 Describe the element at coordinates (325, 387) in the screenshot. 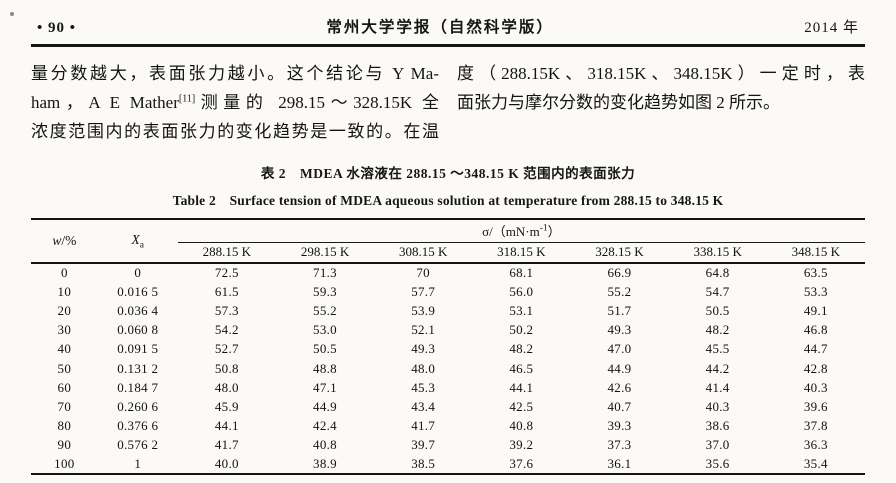

I see `table-cell: 47.1` at that location.